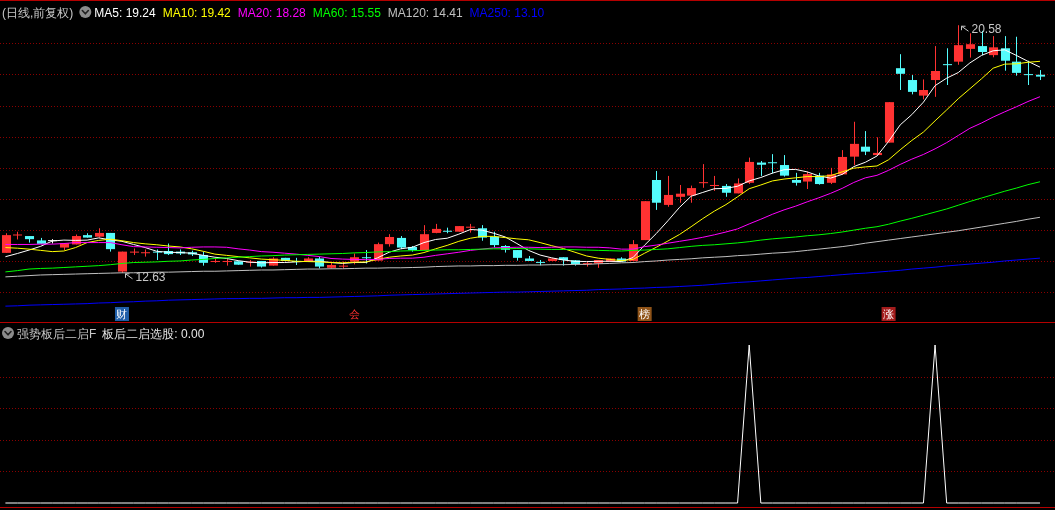 This screenshot has height=510, width=1055. What do you see at coordinates (38, 12) in the screenshot?
I see `title: (日线,前复权)` at bounding box center [38, 12].